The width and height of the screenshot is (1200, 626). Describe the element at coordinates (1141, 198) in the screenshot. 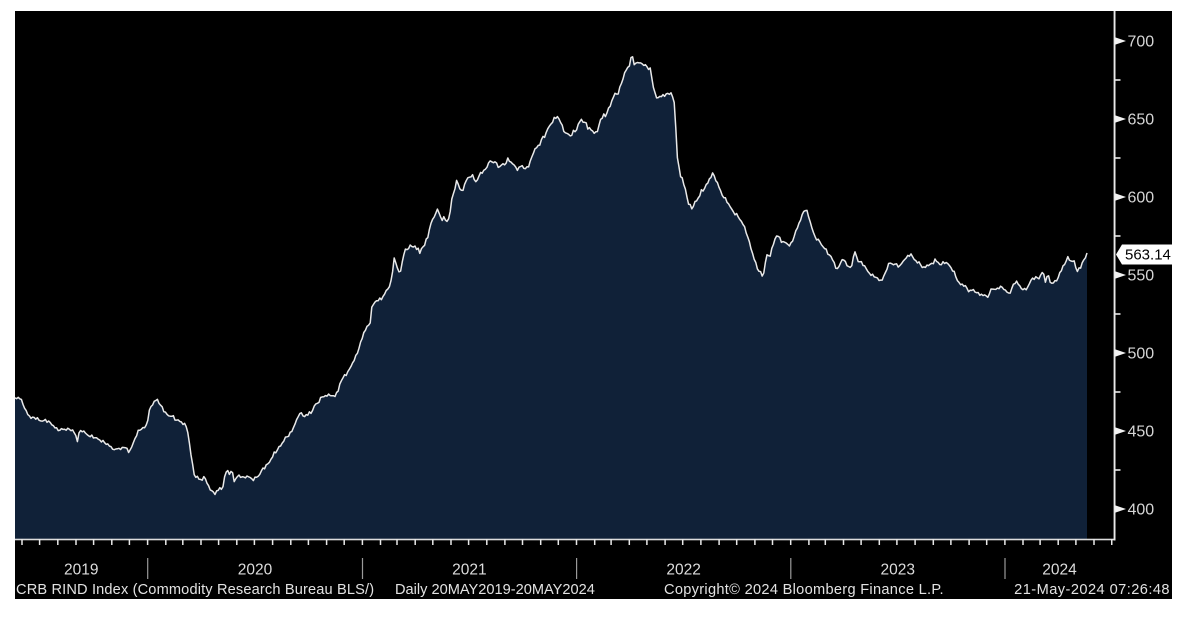

I see `svg-text: 600` at that location.